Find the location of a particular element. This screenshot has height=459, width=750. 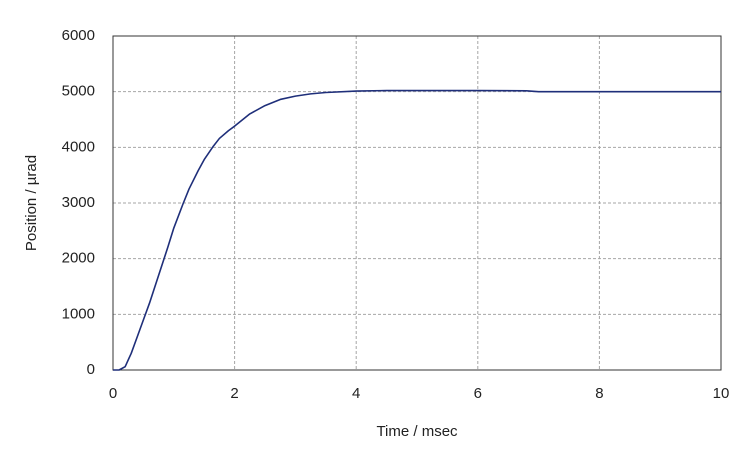

x-tick-label: 6 is located at coordinates (478, 393).